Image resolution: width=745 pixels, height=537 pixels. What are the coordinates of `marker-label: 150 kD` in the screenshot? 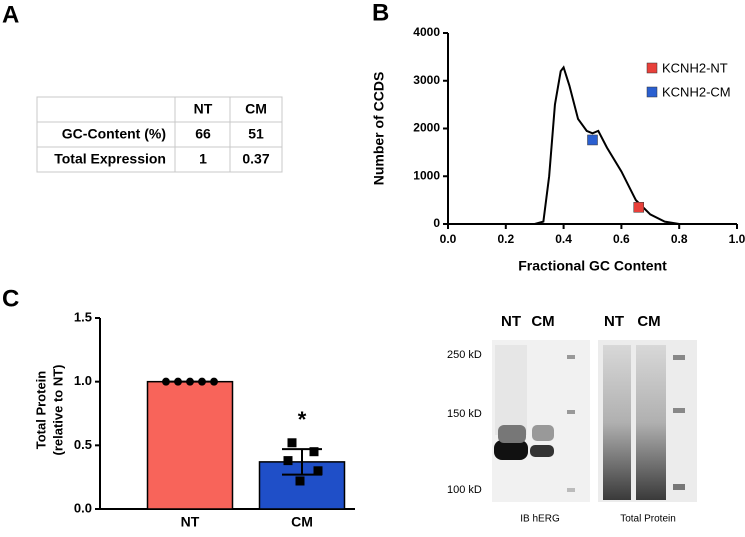 It's located at (464, 414).